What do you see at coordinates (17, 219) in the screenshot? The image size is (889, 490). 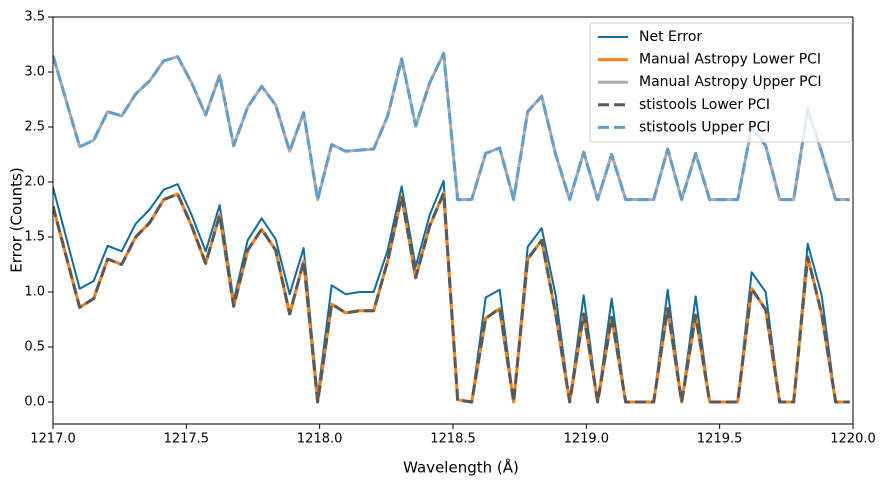 I see `y-axis-label: Error (Counts)` at bounding box center [17, 219].